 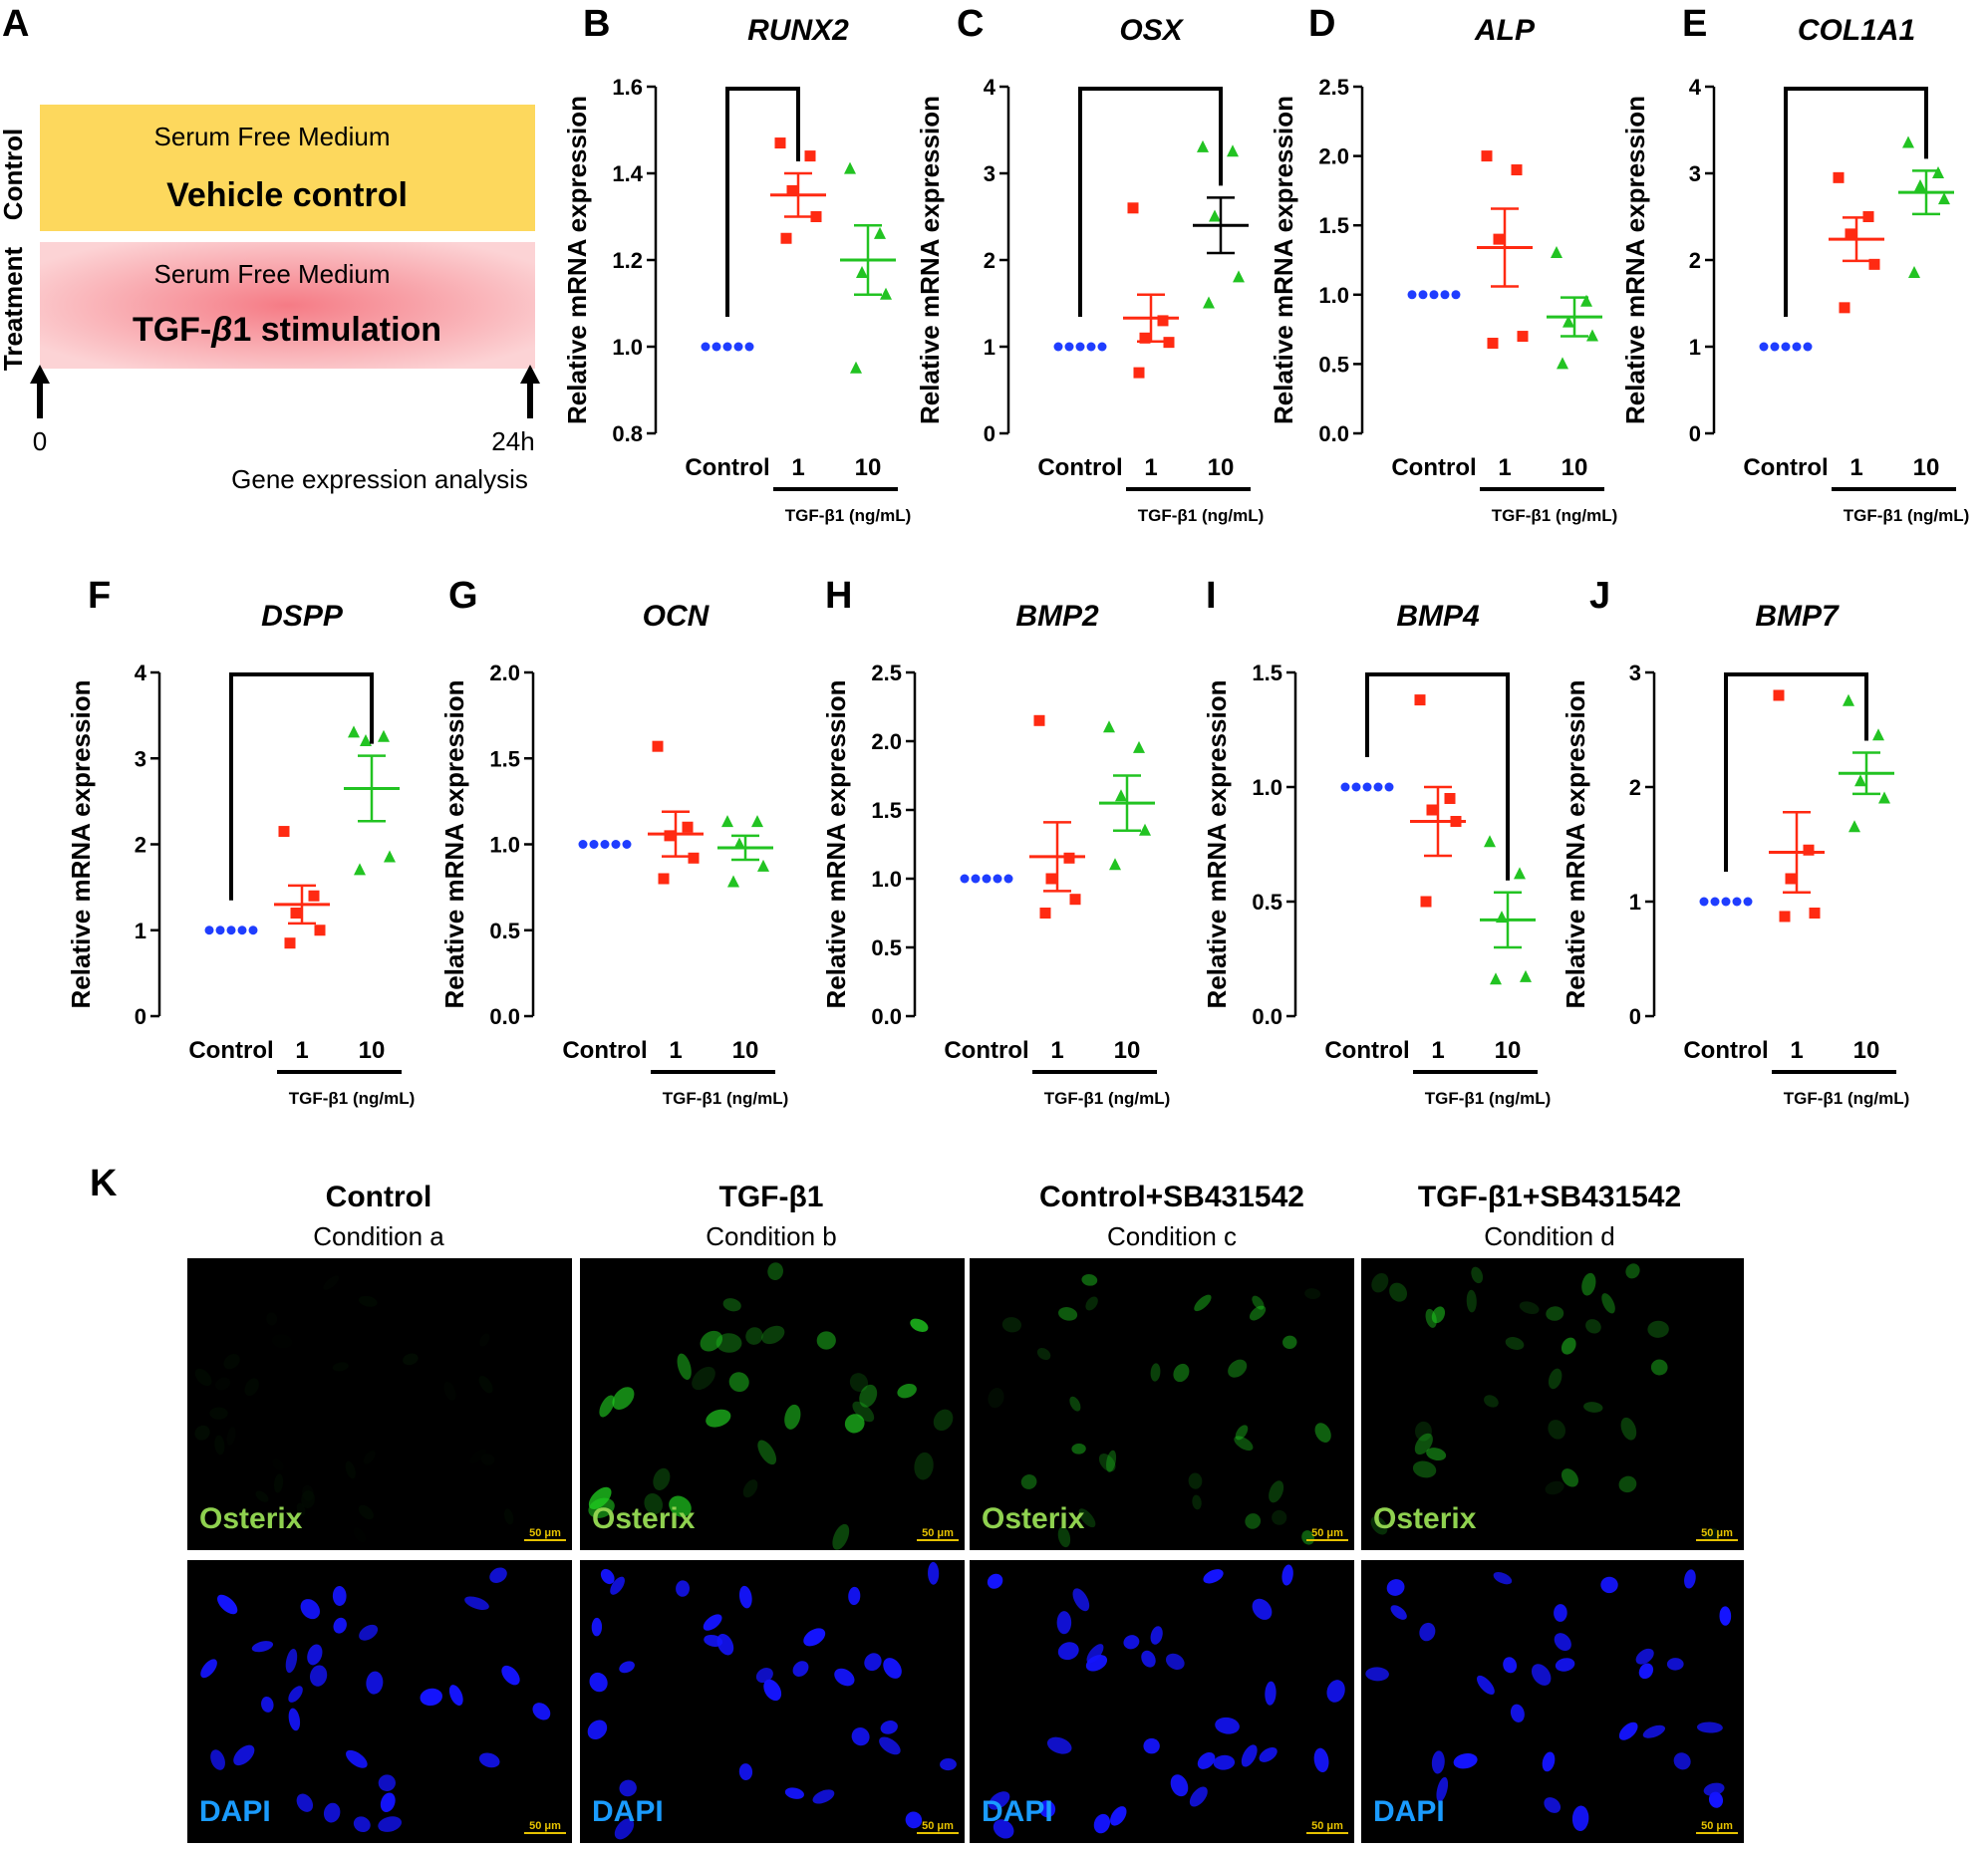 I want to click on image-background, so click(x=380, y=1702).